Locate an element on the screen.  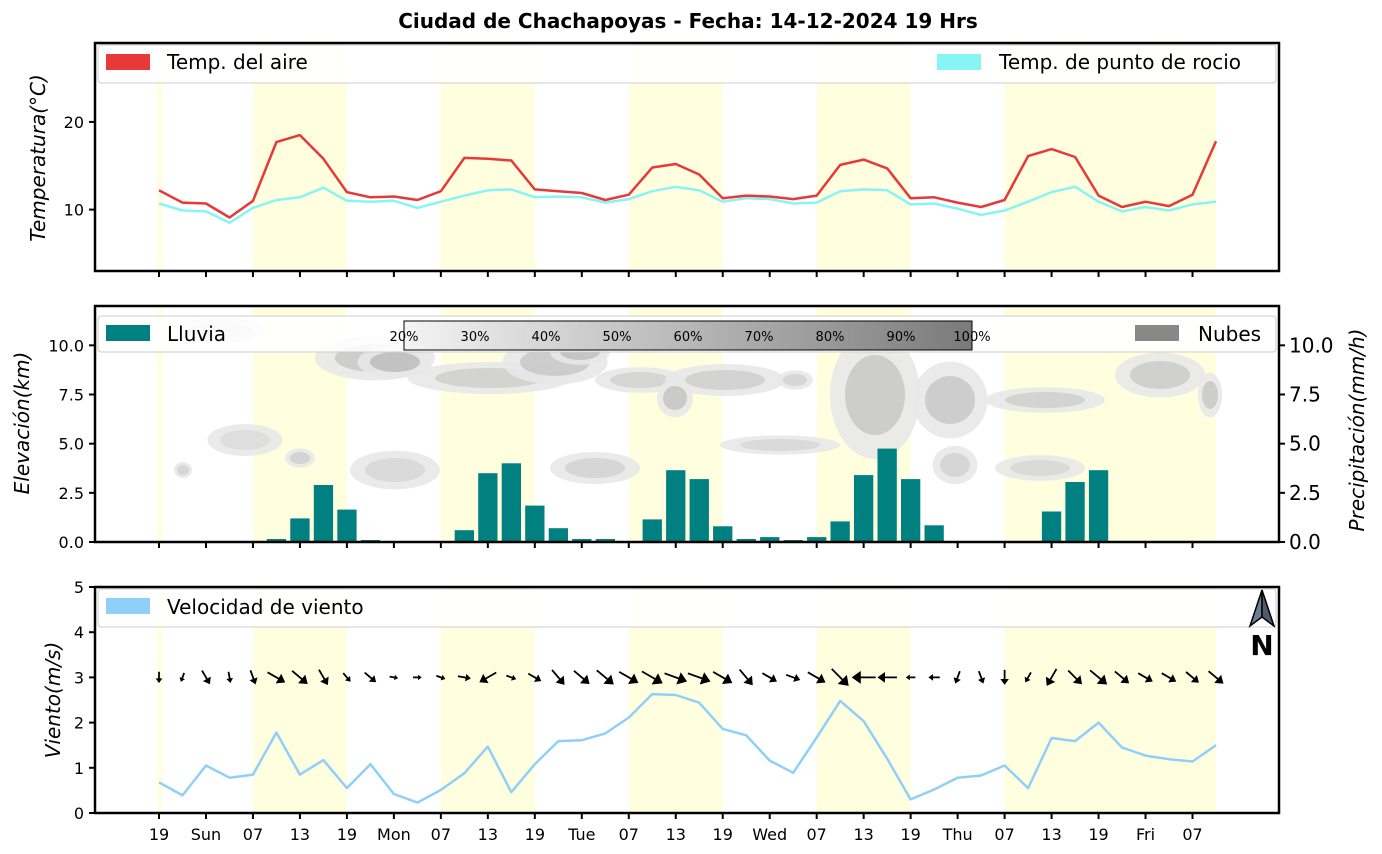
y2-tick-label: 10.0 is located at coordinates (1311, 345).